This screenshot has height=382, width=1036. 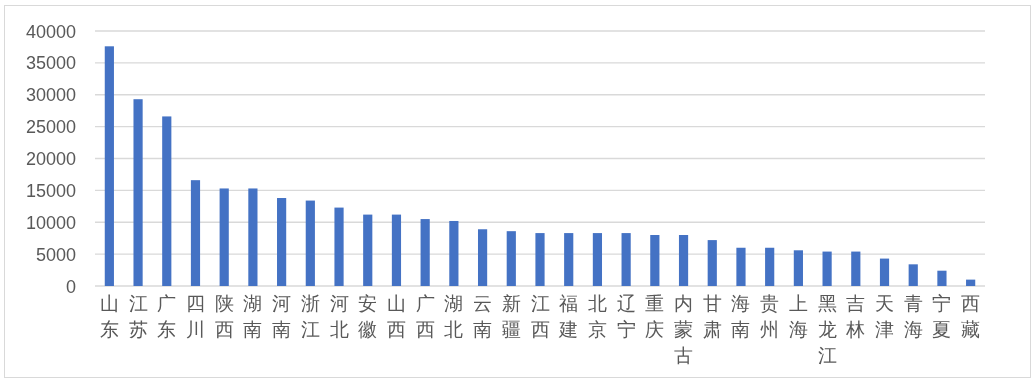 I want to click on x-tick-label: 山东, so click(x=109, y=316).